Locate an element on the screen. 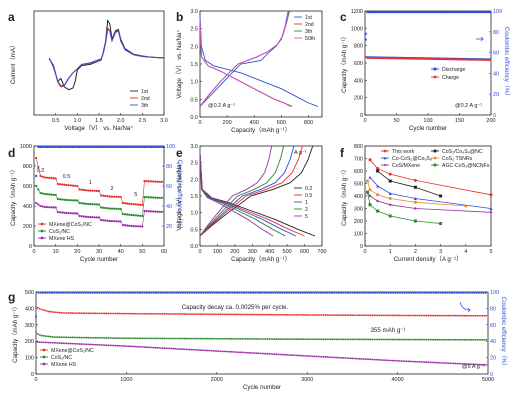 The height and width of the screenshot is (410, 518). charge-curve-0.5 is located at coordinates (251, 191).